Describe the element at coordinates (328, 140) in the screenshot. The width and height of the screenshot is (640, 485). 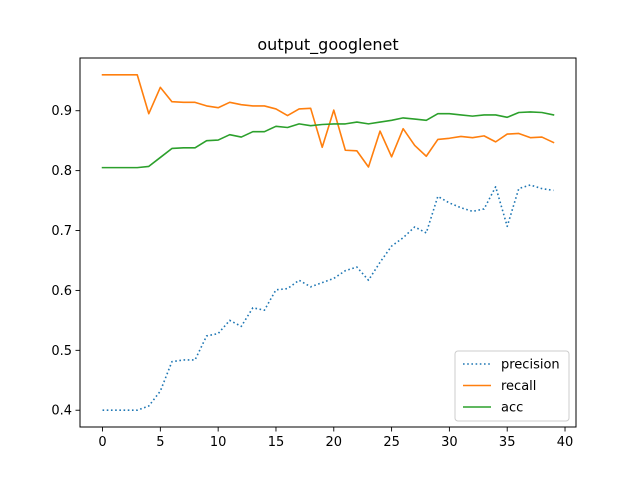
I see `series-line-acc` at that location.